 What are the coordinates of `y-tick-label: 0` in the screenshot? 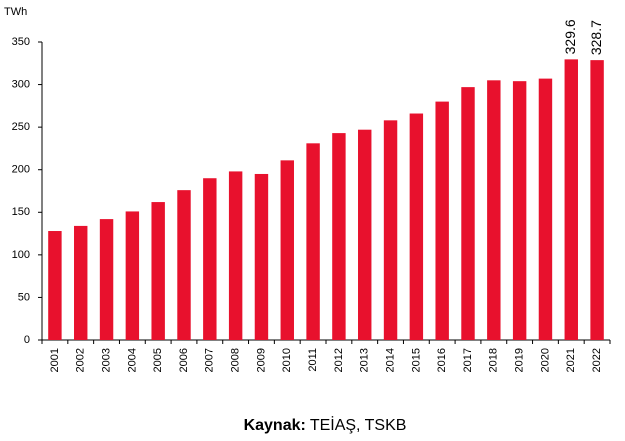 It's located at (27, 340).